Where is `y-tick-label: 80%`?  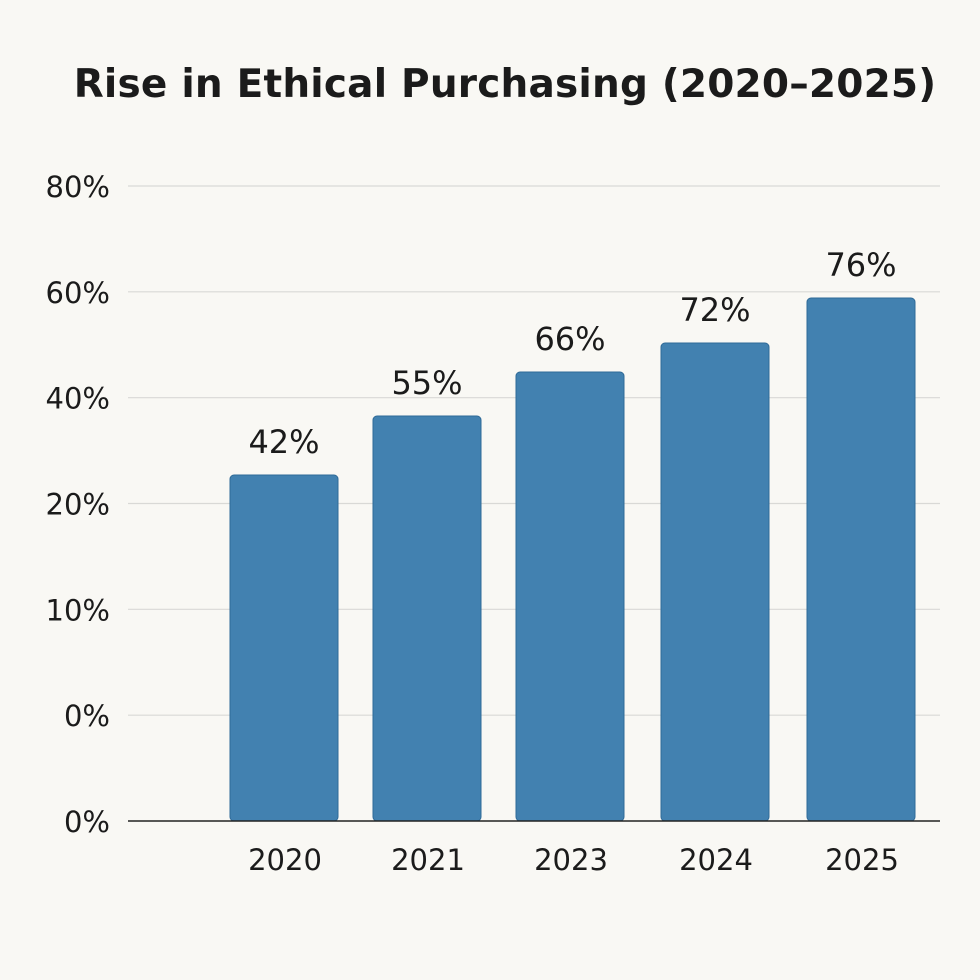 y-tick-label: 80% is located at coordinates (78, 187).